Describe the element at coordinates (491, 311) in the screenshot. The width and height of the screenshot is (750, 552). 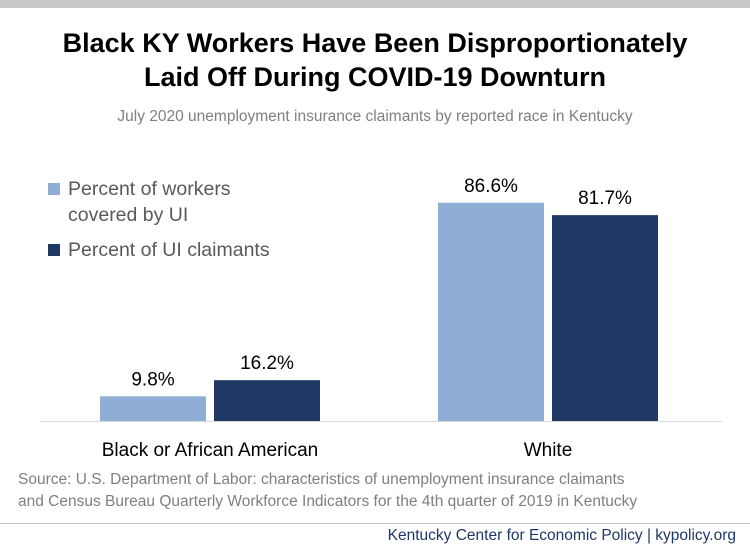
I see `bar-covered-white` at that location.